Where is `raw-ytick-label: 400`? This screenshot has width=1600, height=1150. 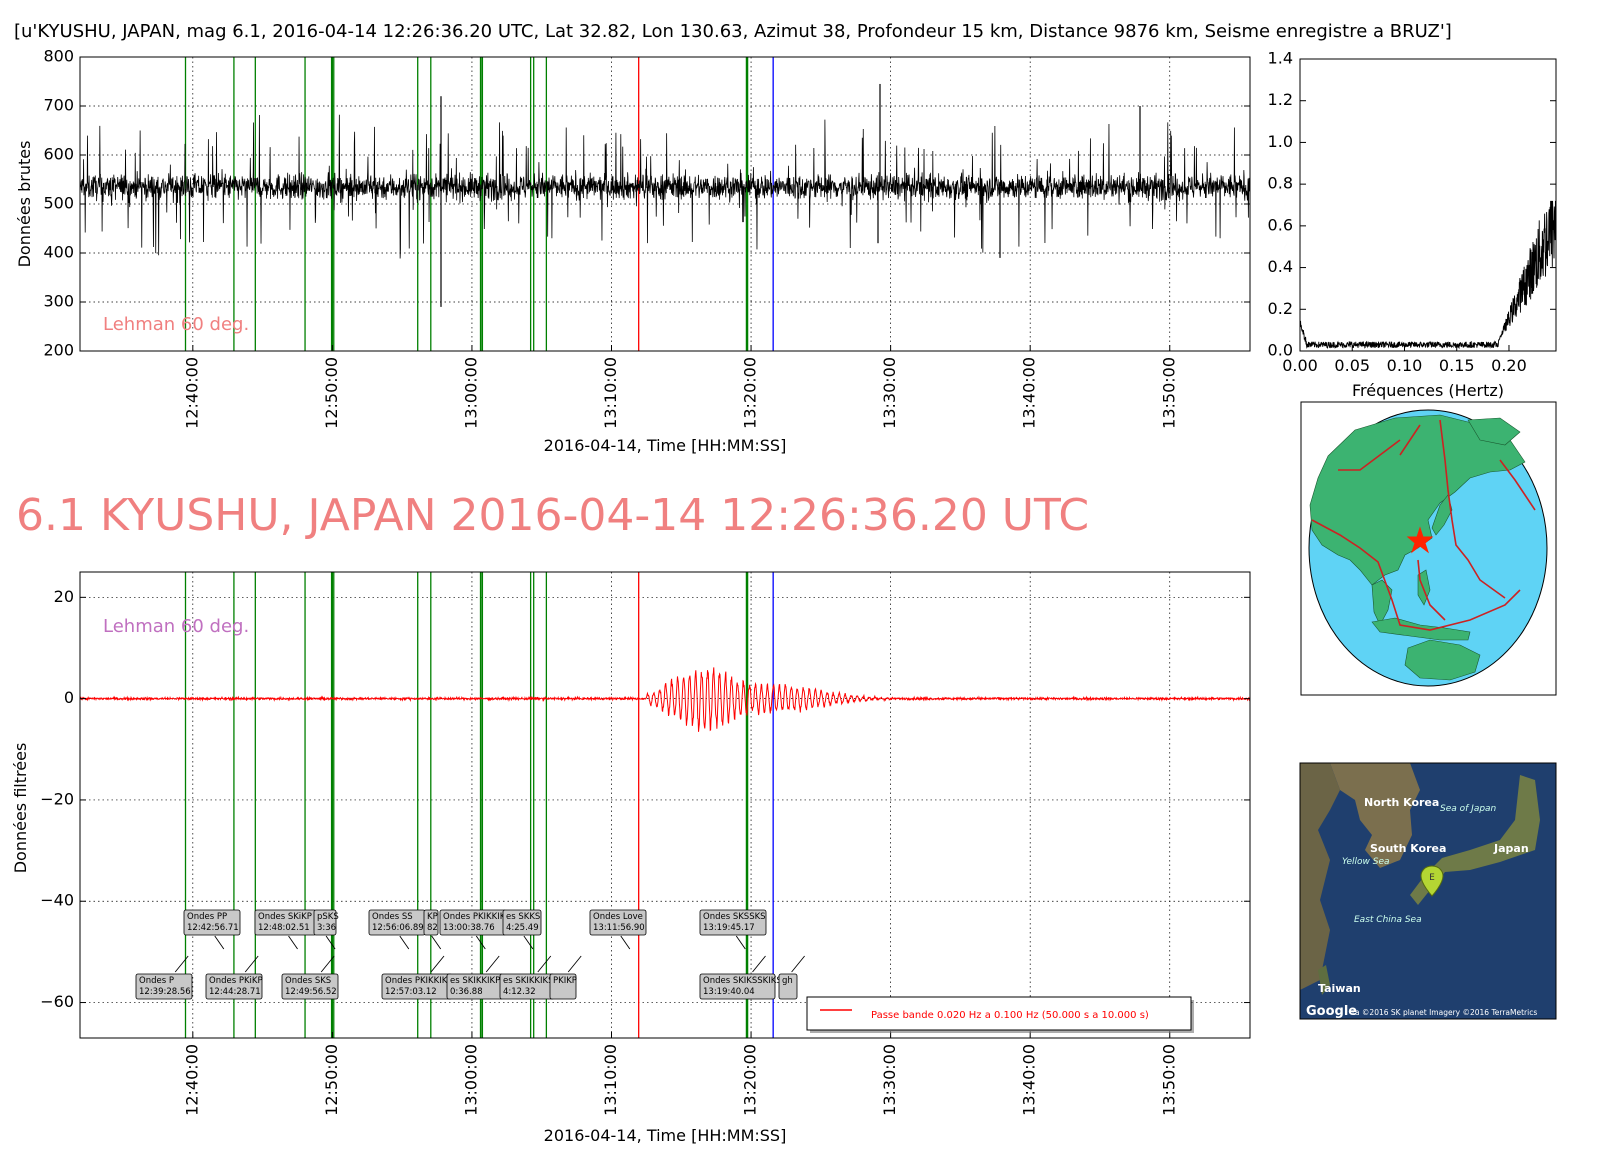
raw-ytick-label: 400 is located at coordinates (58, 252).